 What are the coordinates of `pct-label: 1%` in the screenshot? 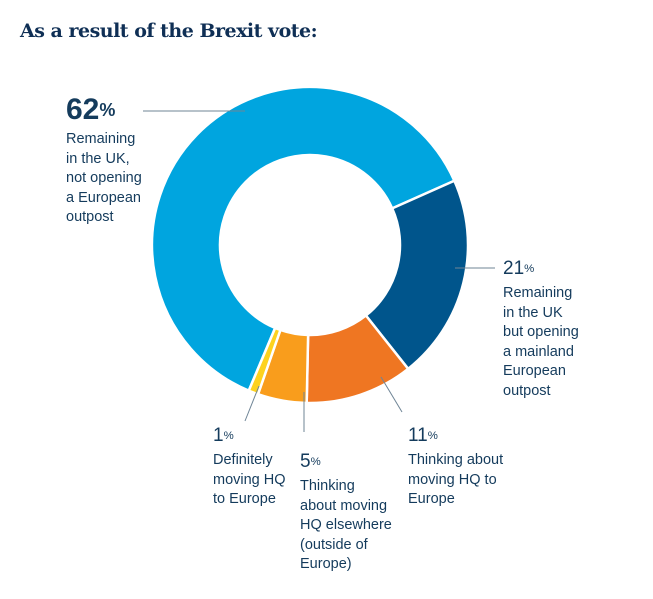 It's located at (223, 435).